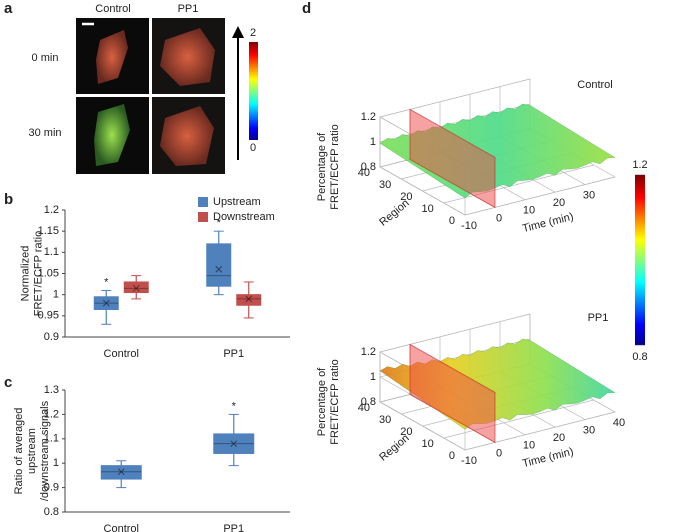 The image size is (674, 532). Describe the element at coordinates (253, 33) in the screenshot. I see `colorbar-label: 2` at that location.